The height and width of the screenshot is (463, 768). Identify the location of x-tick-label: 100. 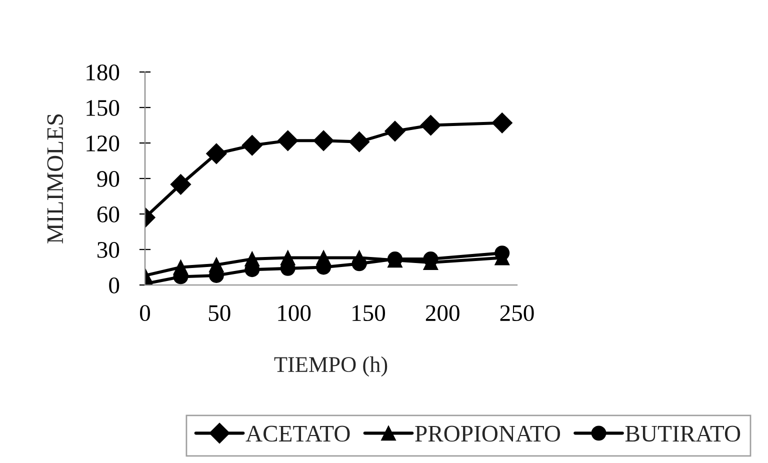
(294, 313).